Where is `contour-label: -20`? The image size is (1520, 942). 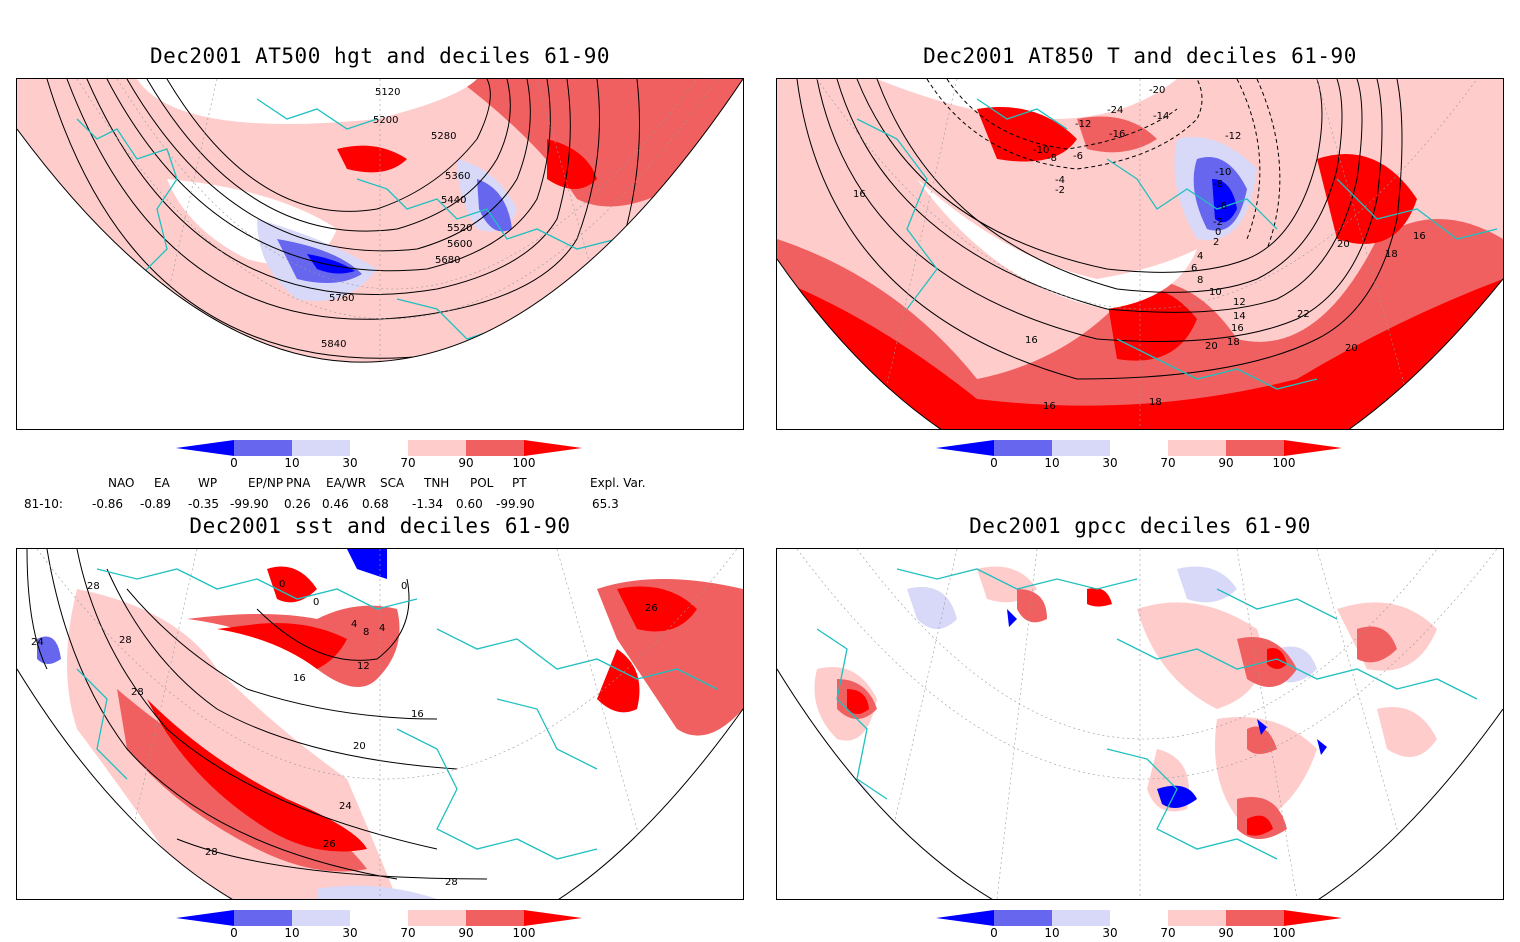 contour-label: -20 is located at coordinates (1157, 90).